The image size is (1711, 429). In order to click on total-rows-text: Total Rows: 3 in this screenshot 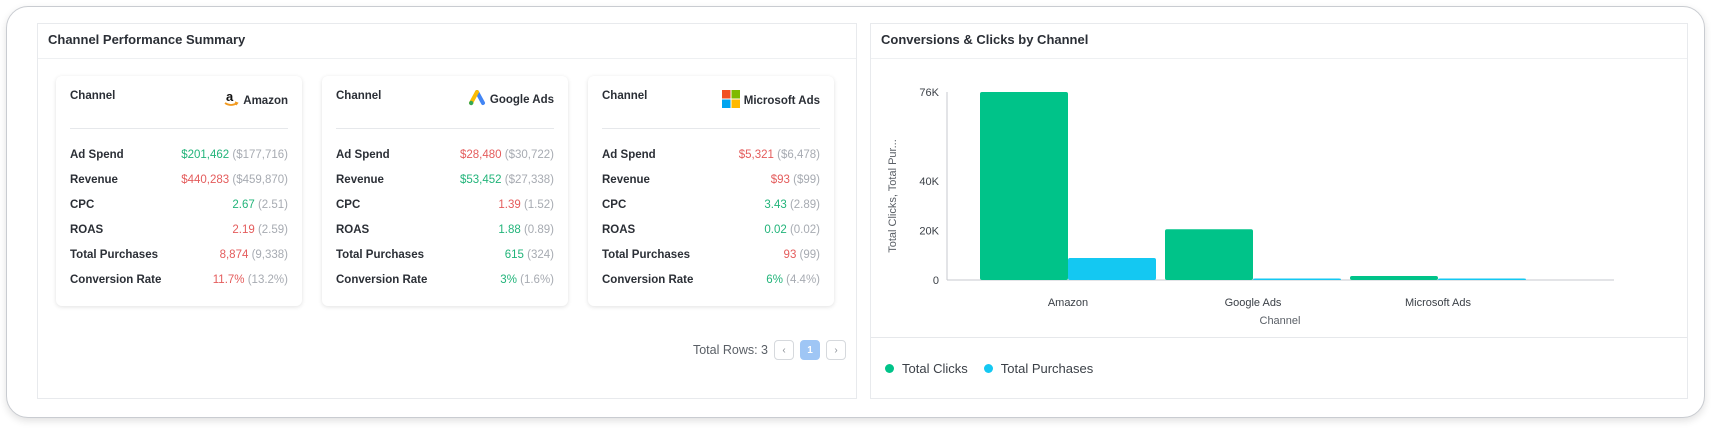, I will do `click(730, 350)`.